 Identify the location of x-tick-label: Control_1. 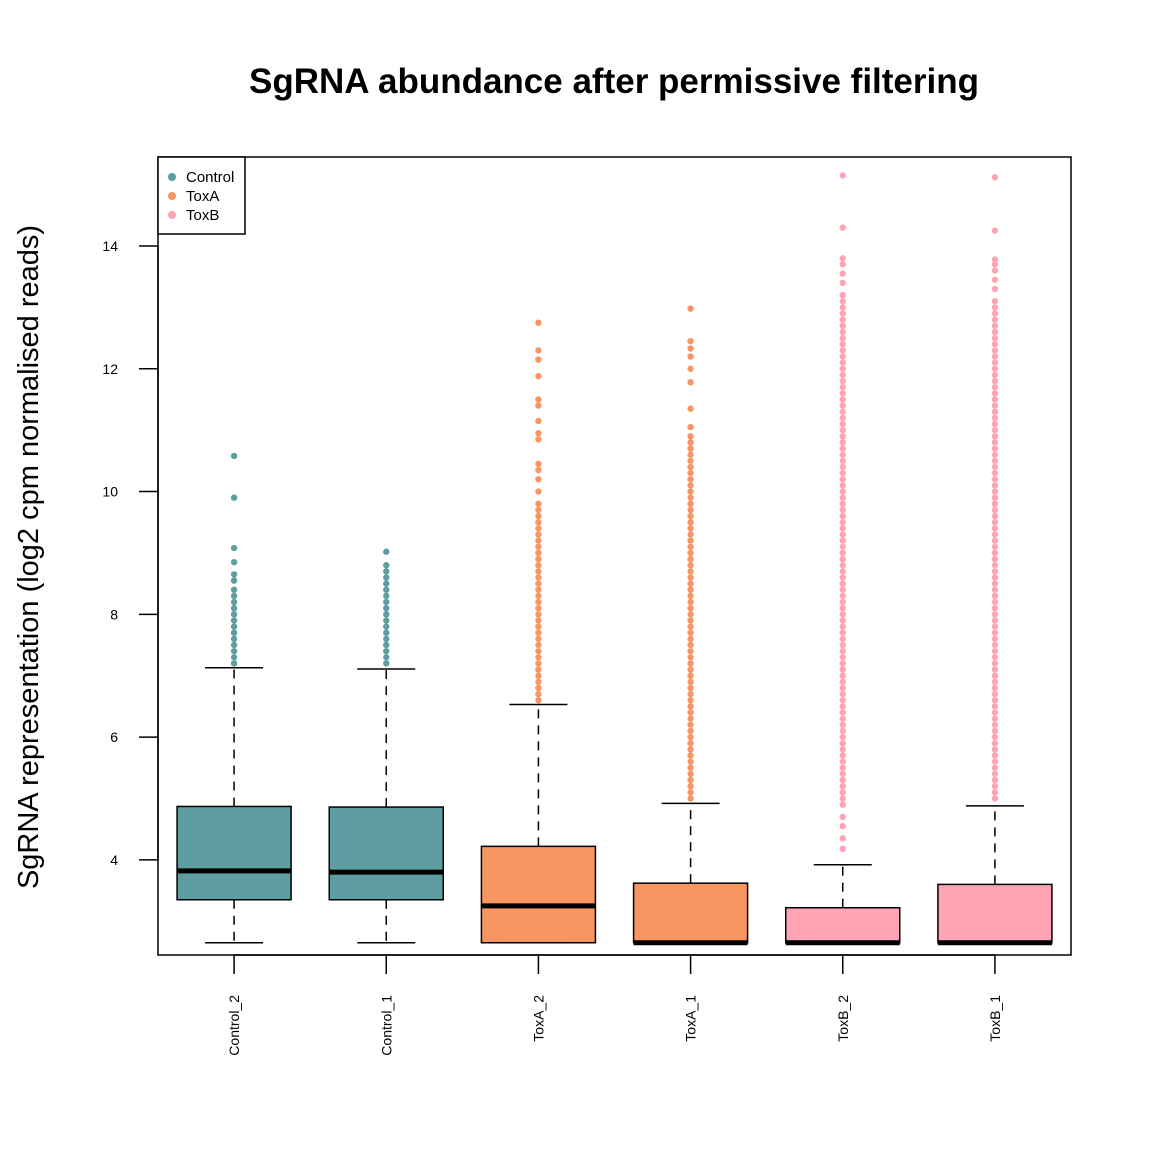
(386, 1025).